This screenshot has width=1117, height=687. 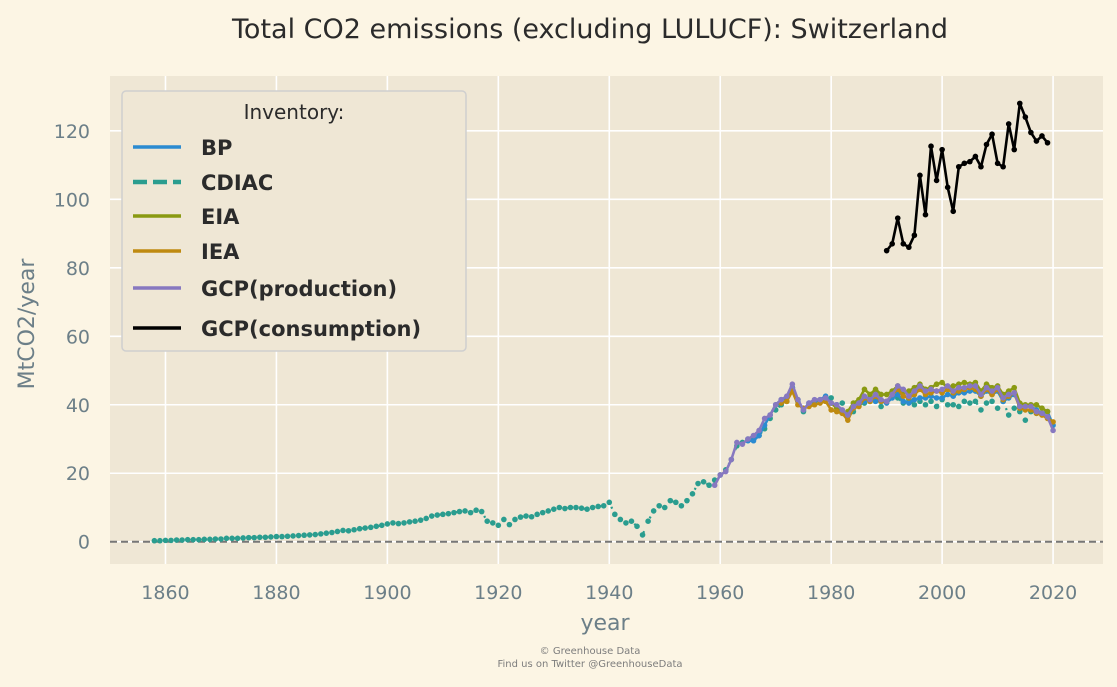 I want to click on x-tick-label: 2020, so click(x=1053, y=593).